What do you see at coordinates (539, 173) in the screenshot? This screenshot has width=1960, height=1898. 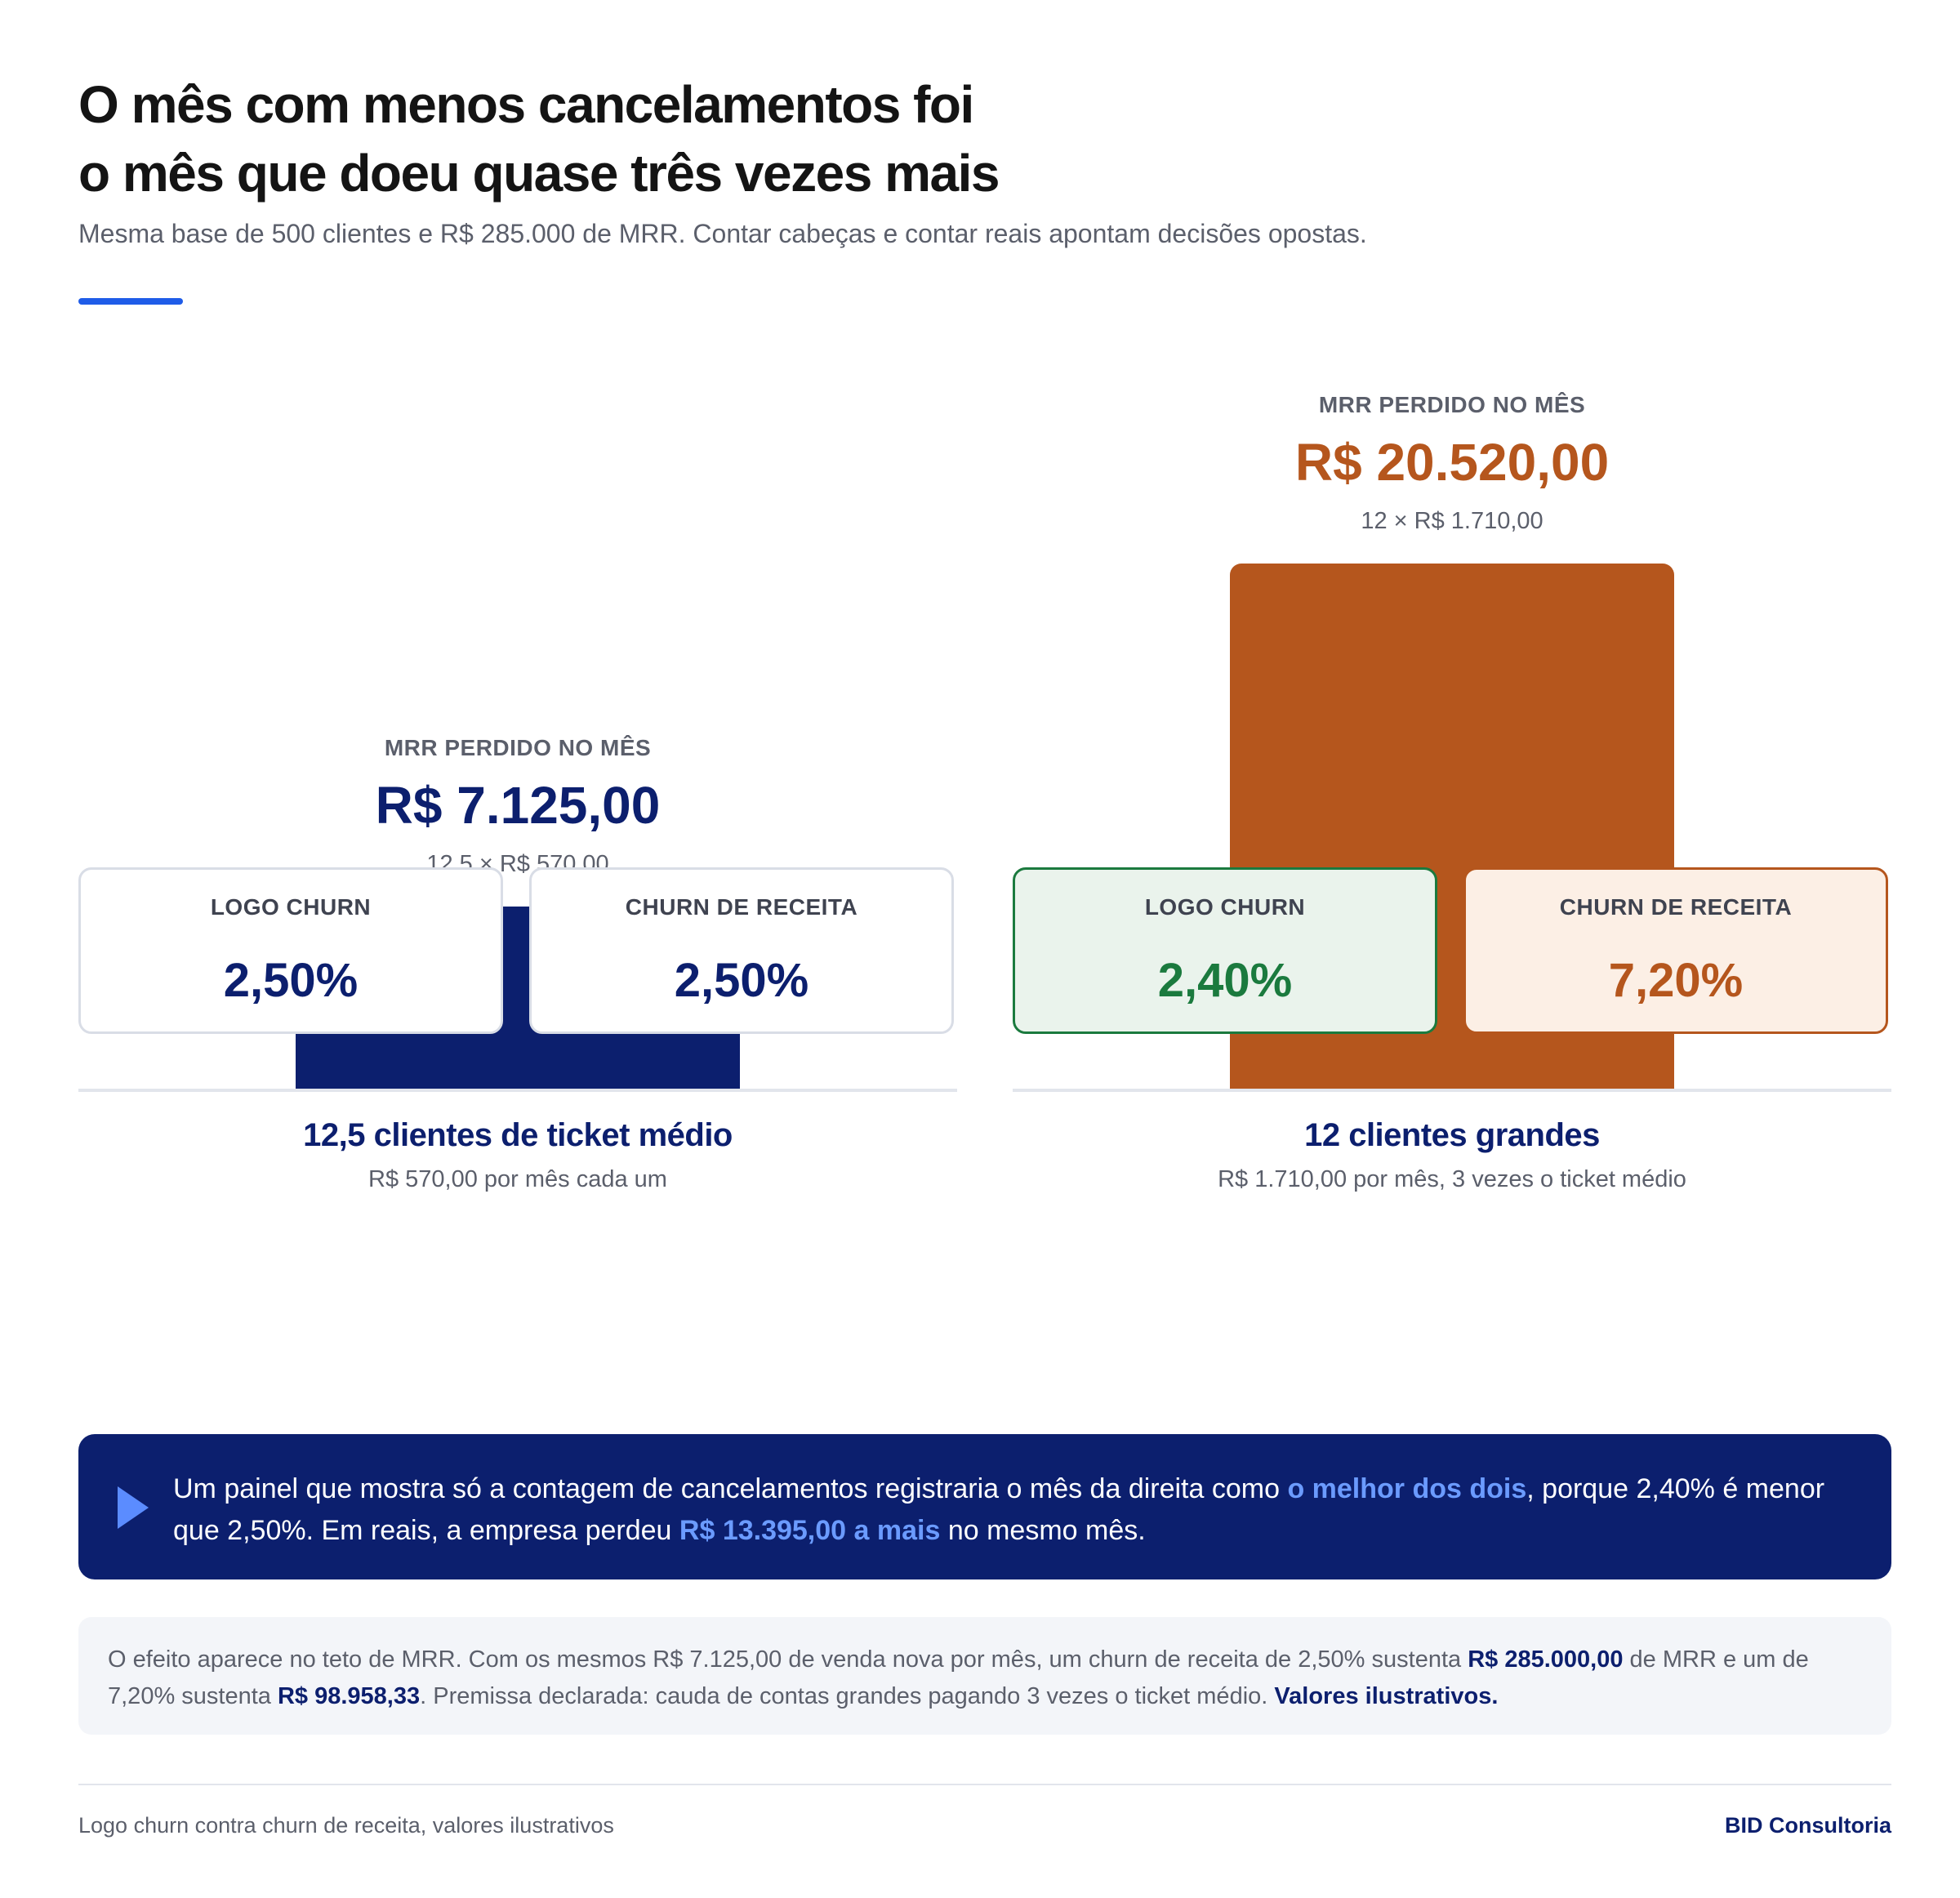 I see `title-line-2: o mês que doeu quase três vezes mais` at bounding box center [539, 173].